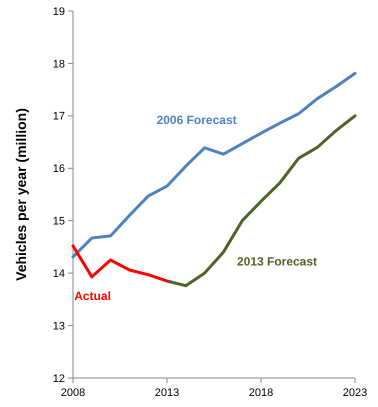 Image resolution: width=378 pixels, height=407 pixels. Describe the element at coordinates (277, 261) in the screenshot. I see `series-label: 2013 Forecast` at that location.